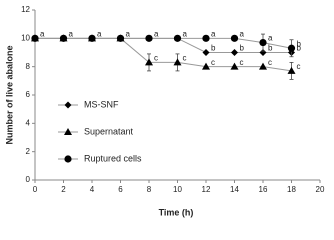  What do you see at coordinates (101, 104) in the screenshot?
I see `legend-text: MS-SNF` at bounding box center [101, 104].